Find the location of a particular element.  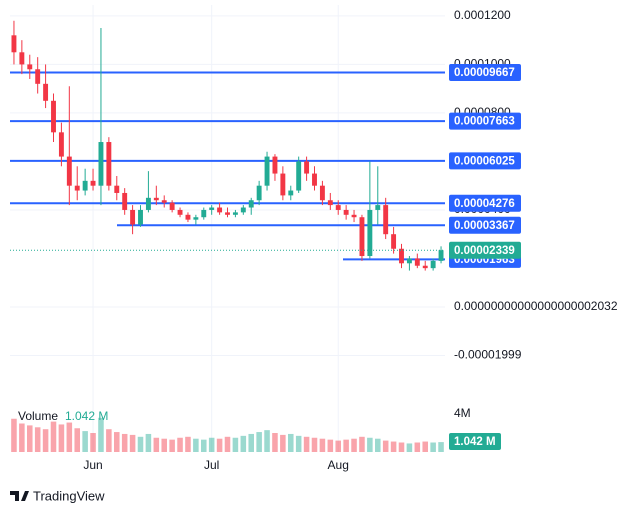

price-label: 0.00002339 is located at coordinates (484, 251).